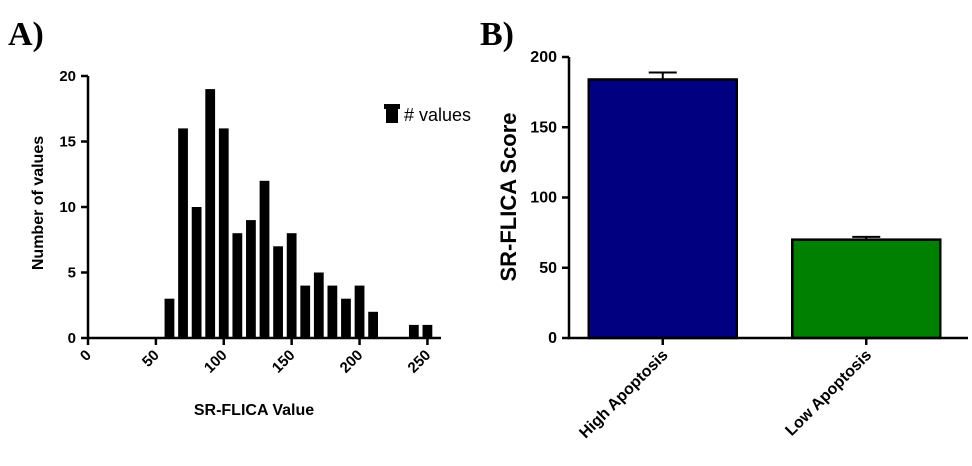 Image resolution: width=972 pixels, height=466 pixels. I want to click on legend-label: # values, so click(437, 115).